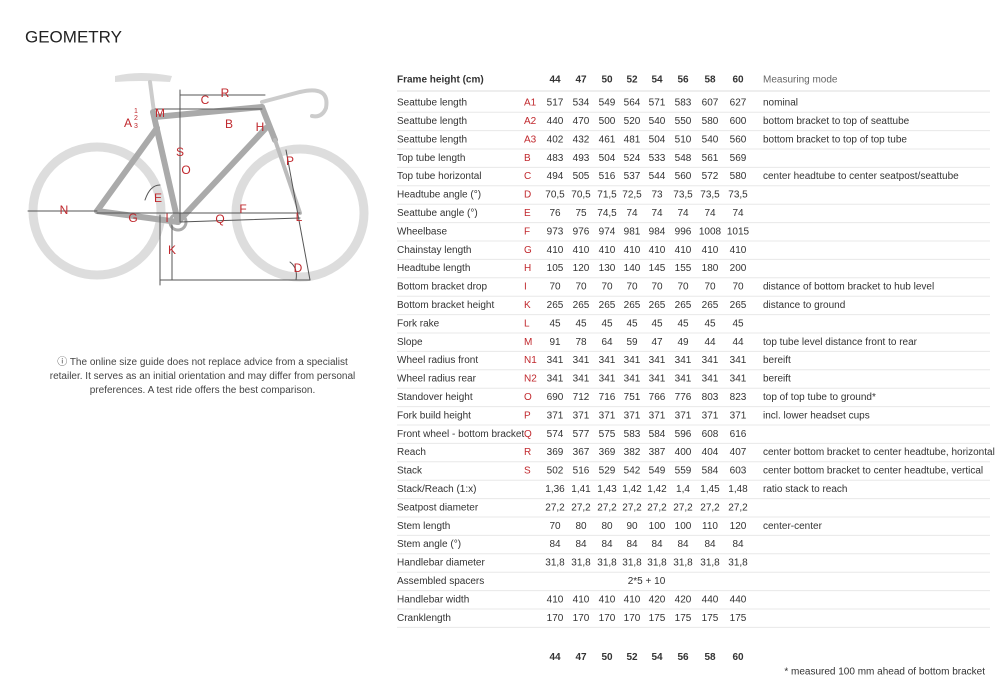 The width and height of the screenshot is (999, 693). Describe the element at coordinates (555, 397) in the screenshot. I see `row-value: 690` at that location.